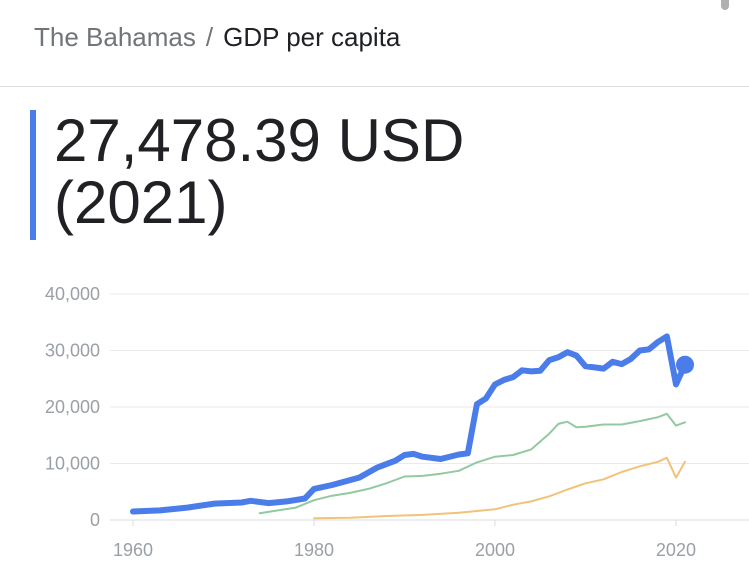 The height and width of the screenshot is (574, 749). Describe the element at coordinates (259, 140) in the screenshot. I see `headline-value: 27,478.39 USD` at that location.